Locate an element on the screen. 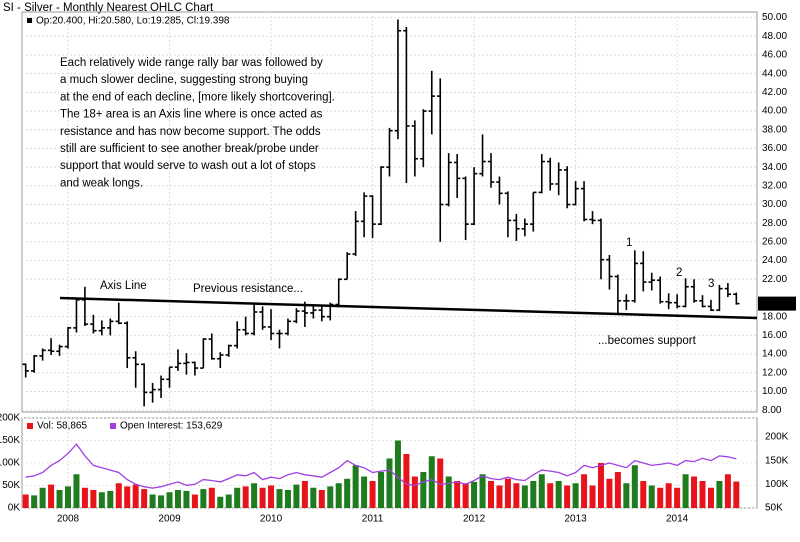  y-tick-label: 30.00 is located at coordinates (774, 204).